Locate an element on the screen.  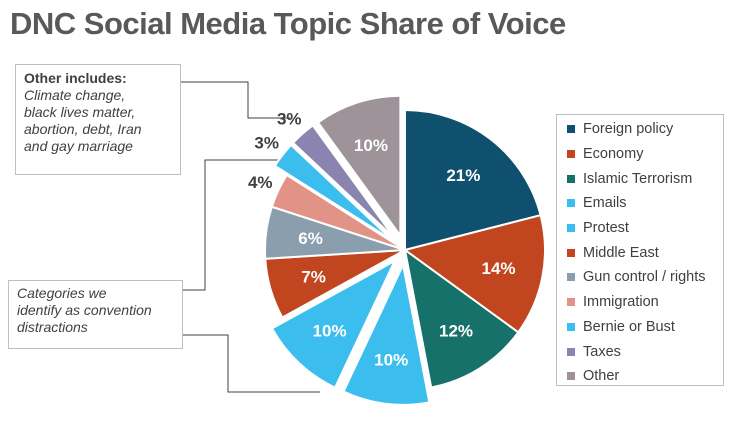
legend-item: Taxes is located at coordinates (645, 351).